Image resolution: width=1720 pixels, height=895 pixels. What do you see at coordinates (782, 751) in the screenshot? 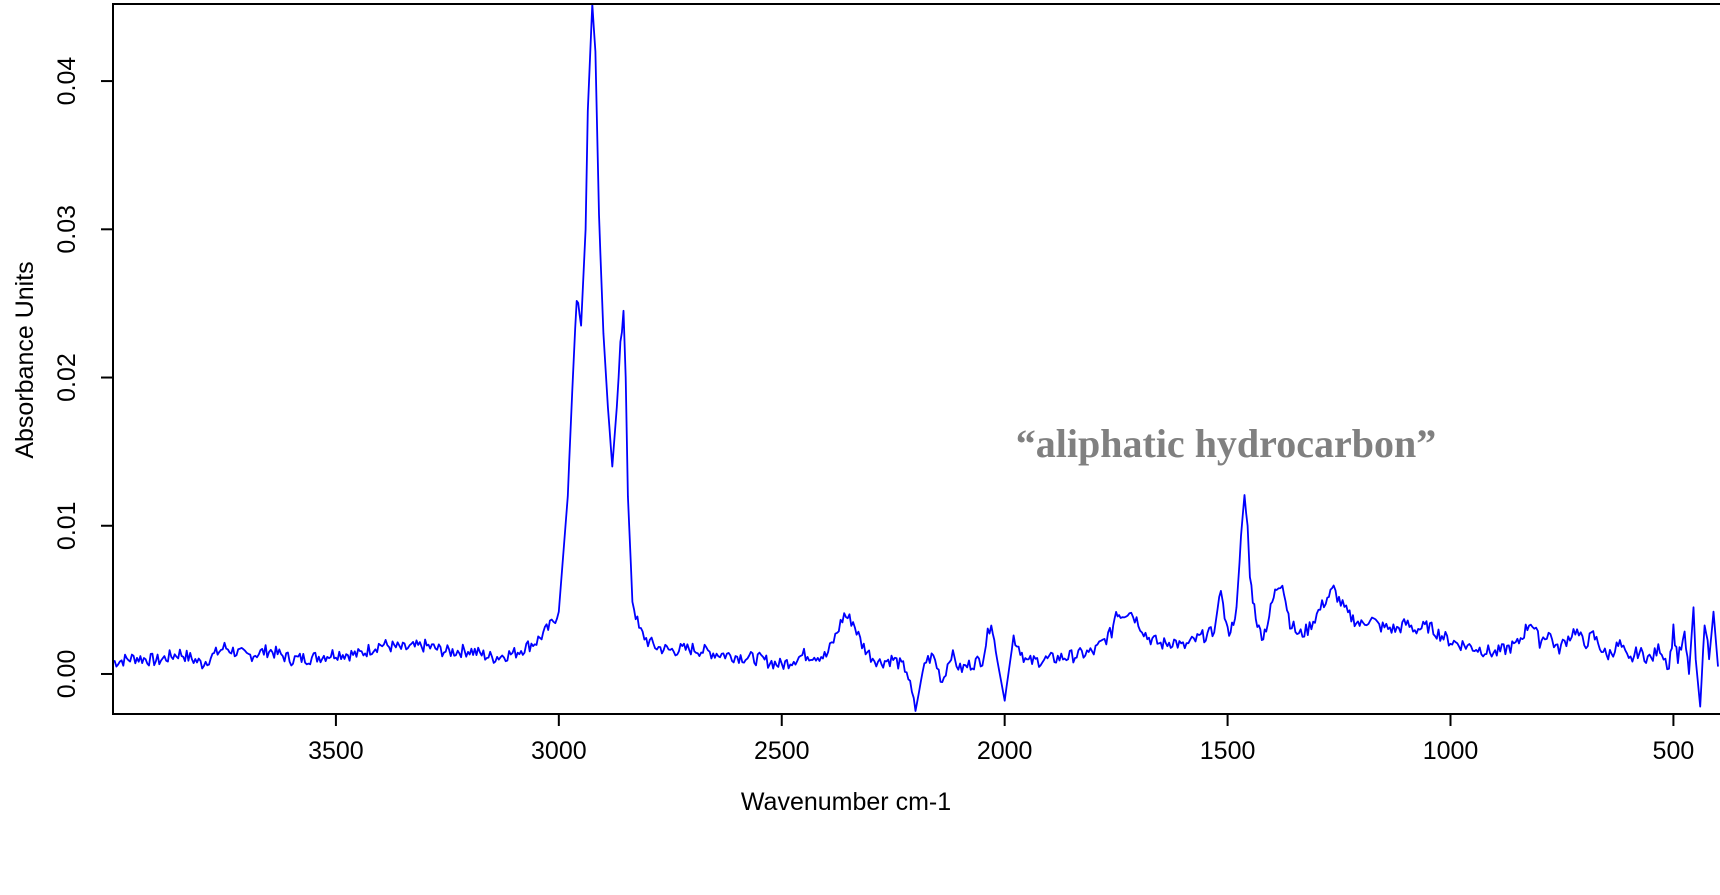
I see `x-tick-label: 2500` at bounding box center [782, 751].